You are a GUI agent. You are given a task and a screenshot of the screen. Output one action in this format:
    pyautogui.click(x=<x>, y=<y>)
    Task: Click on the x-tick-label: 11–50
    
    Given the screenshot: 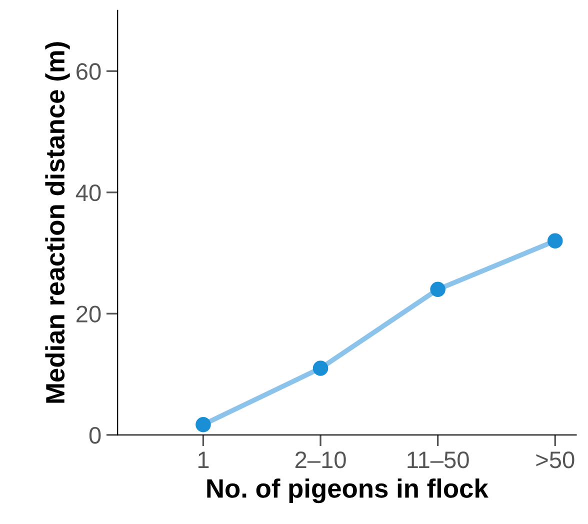 What is the action you would take?
    pyautogui.click(x=438, y=460)
    